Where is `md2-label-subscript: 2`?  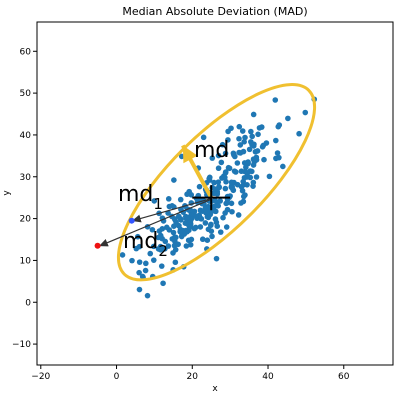
md2-label-subscript: 2 is located at coordinates (163, 251).